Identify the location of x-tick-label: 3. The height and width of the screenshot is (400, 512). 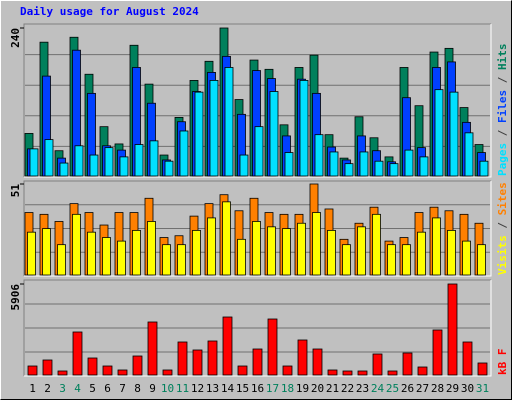
(62, 388).